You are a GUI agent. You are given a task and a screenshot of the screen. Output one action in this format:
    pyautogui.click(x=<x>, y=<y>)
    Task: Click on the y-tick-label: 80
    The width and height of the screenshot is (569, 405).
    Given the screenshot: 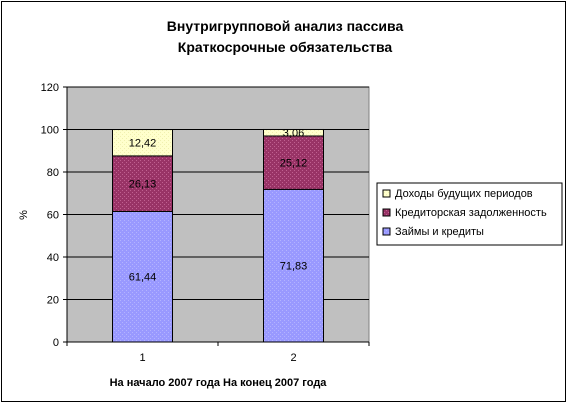 What is the action you would take?
    pyautogui.click(x=53, y=173)
    